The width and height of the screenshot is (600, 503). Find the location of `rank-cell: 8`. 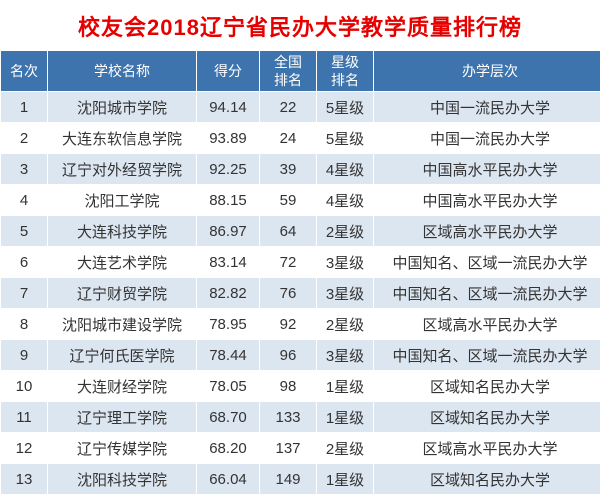

rank-cell: 8 is located at coordinates (24, 324).